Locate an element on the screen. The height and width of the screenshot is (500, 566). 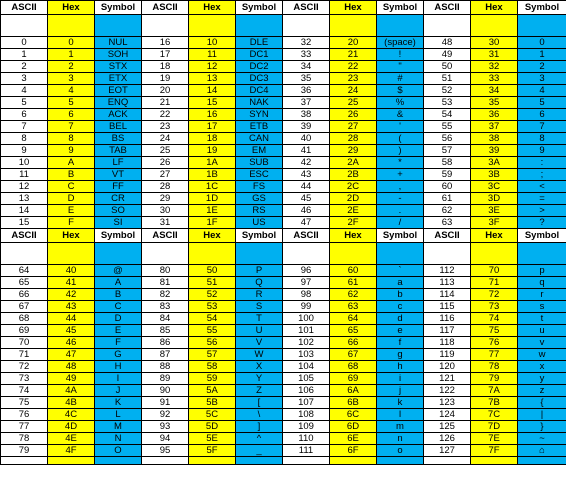
hex-code-cell: 2 is located at coordinates (71, 66).